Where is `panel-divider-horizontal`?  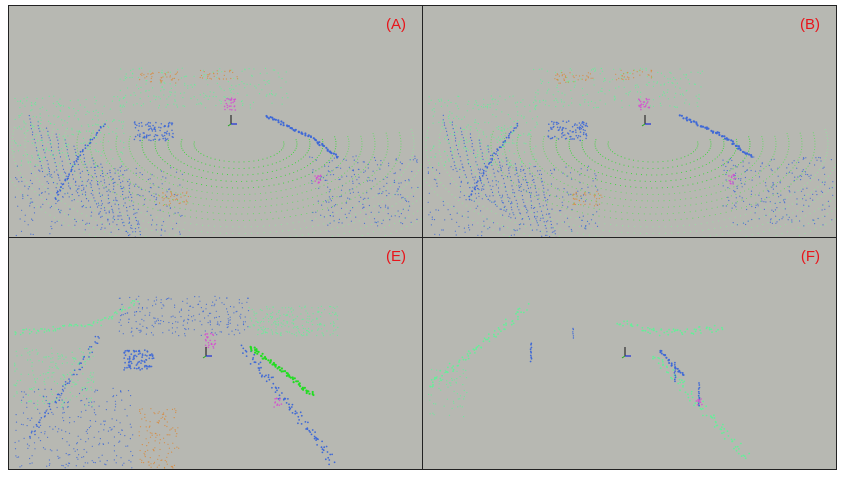
panel-divider-horizontal is located at coordinates (422, 237).